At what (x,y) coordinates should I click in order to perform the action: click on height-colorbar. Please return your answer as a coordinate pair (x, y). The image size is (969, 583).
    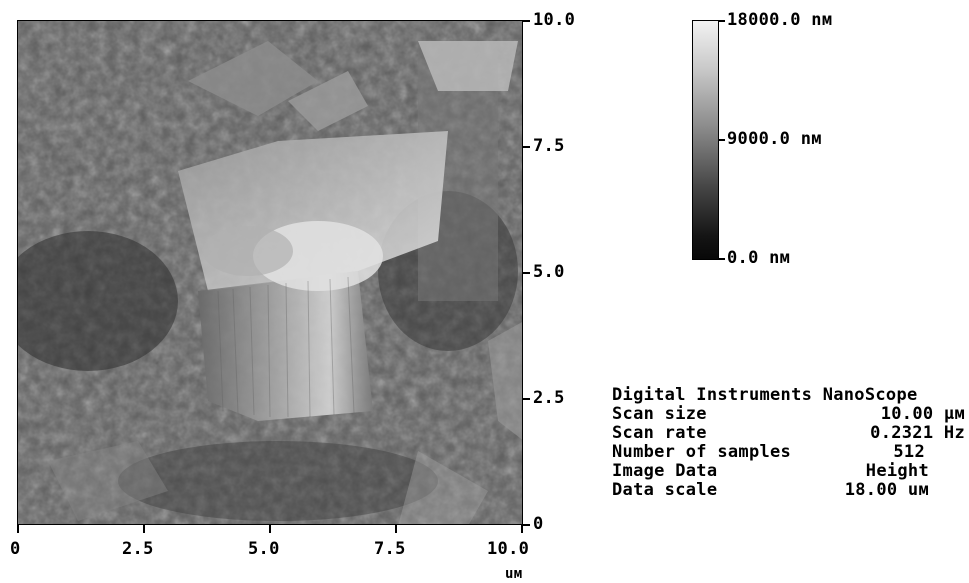
    Looking at the image, I should click on (705, 140).